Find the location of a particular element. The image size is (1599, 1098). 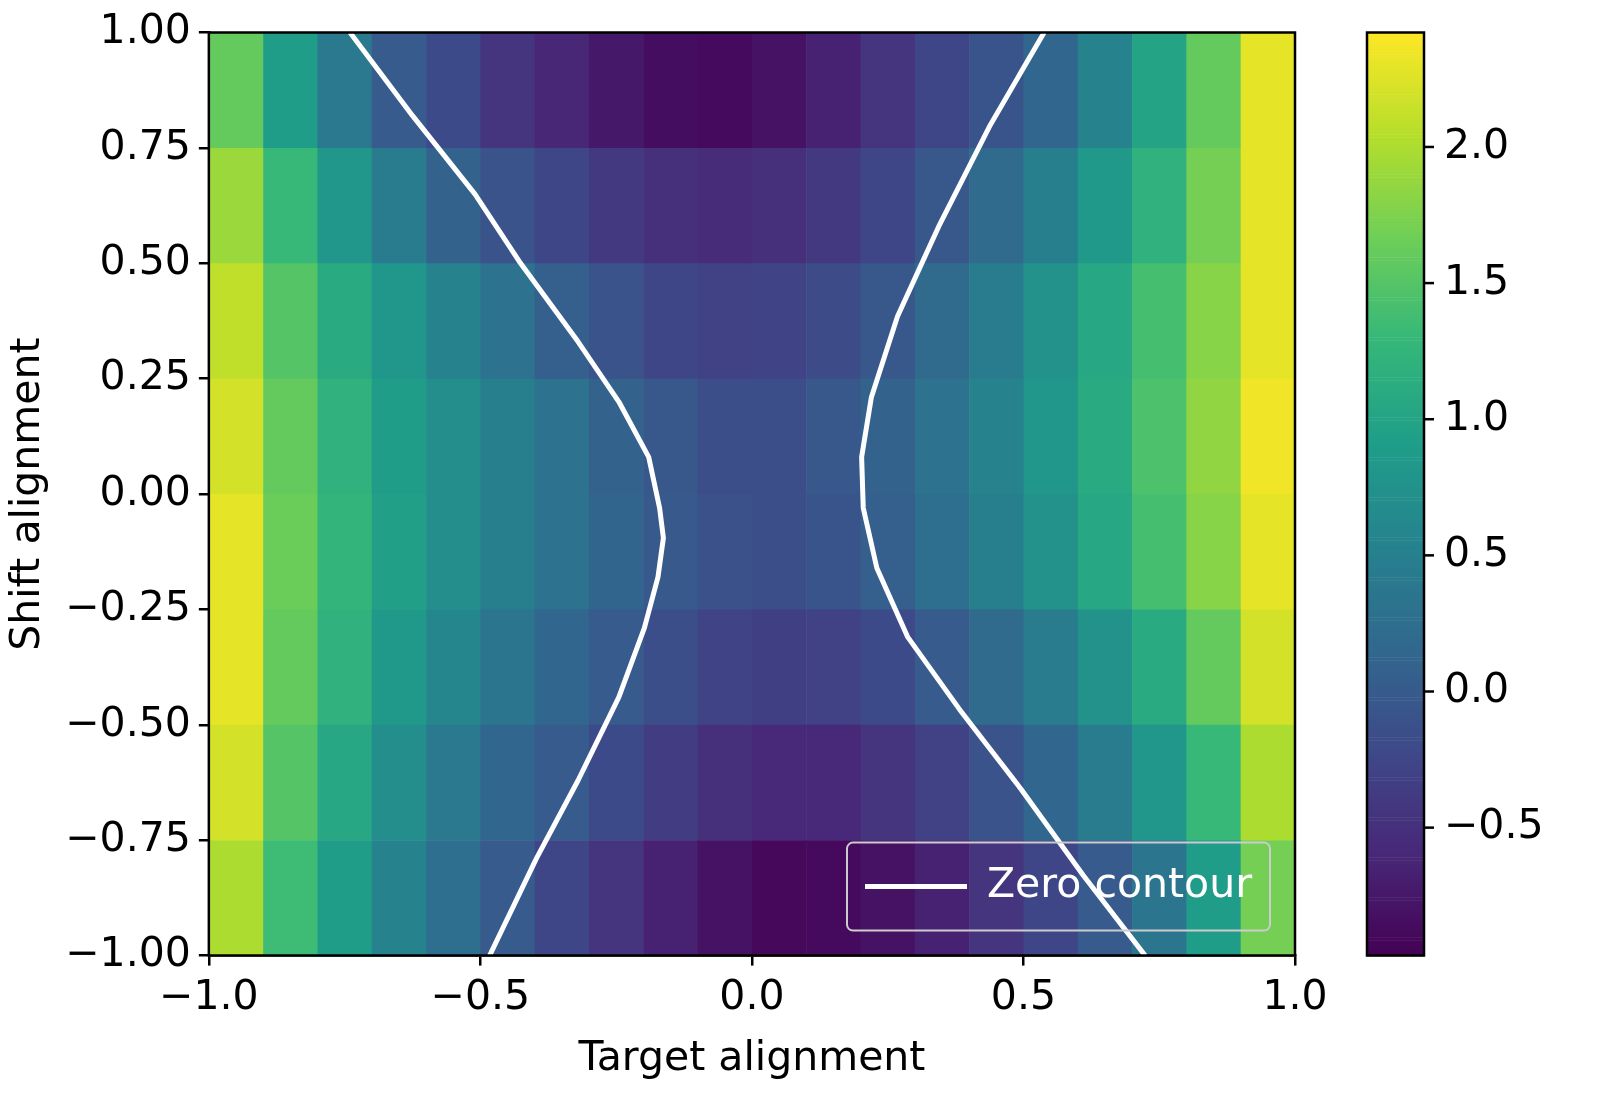

x-tick-label: 0.5 is located at coordinates (1023, 994).